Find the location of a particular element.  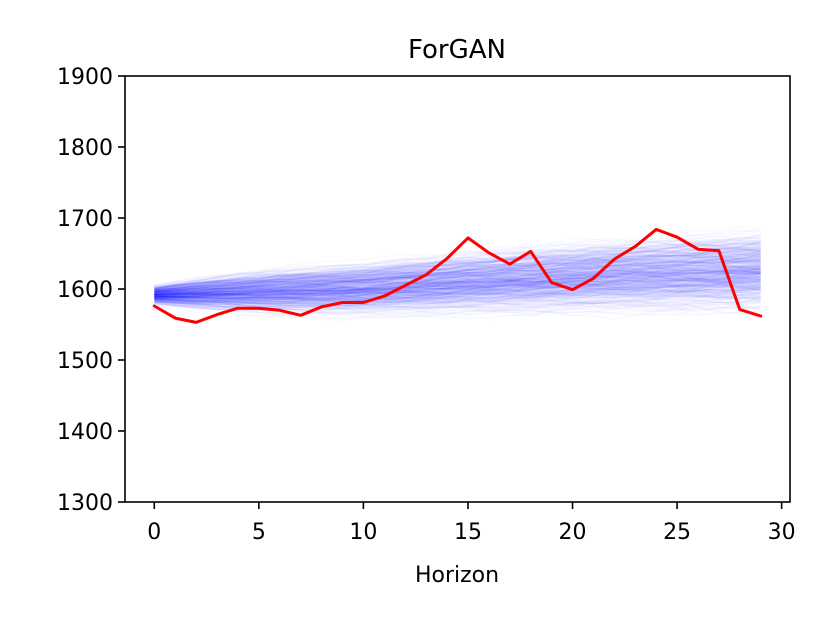

y-tick-label: 1800 is located at coordinates (85, 148).